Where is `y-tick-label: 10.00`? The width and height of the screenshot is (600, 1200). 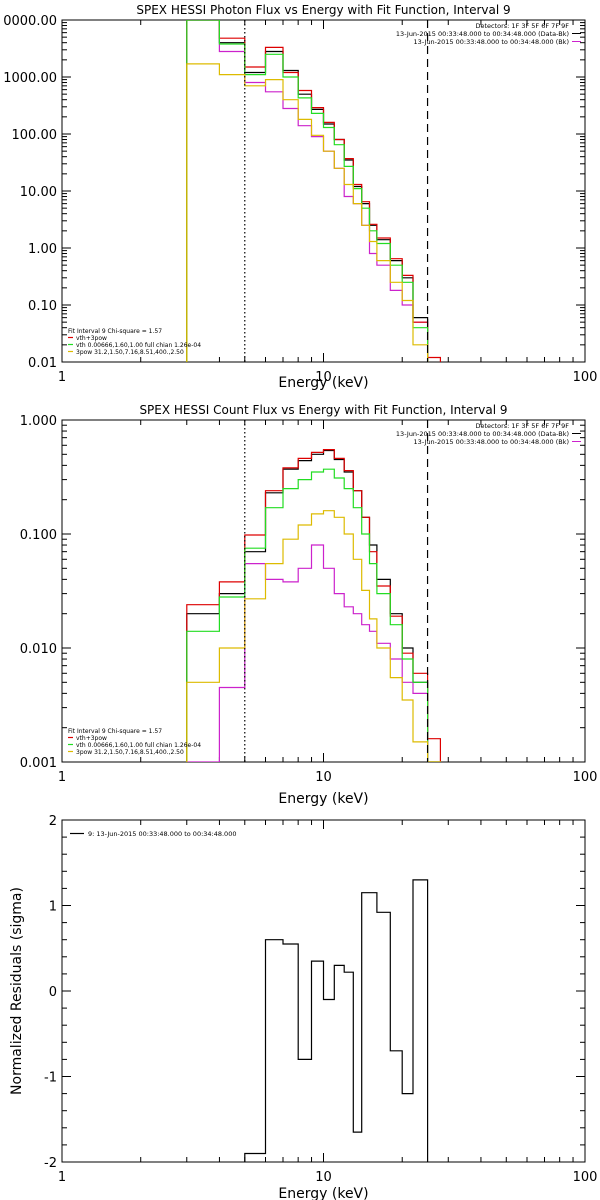 y-tick-label: 10.00 is located at coordinates (38, 192).